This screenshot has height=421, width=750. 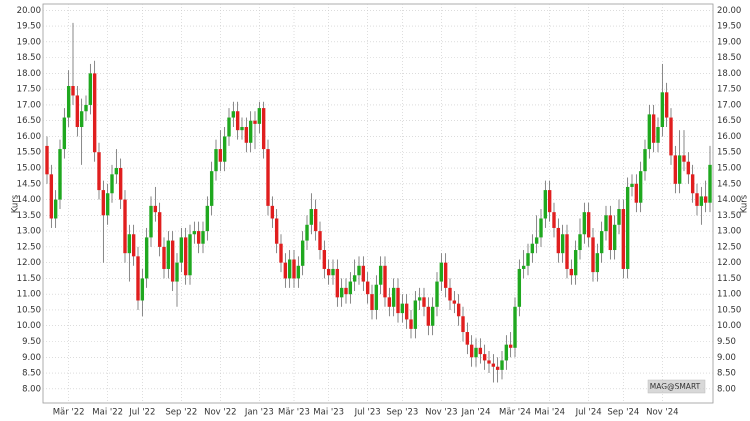 What do you see at coordinates (729, 247) in the screenshot?
I see `y-tick-label-right: 12.50` at bounding box center [729, 247].